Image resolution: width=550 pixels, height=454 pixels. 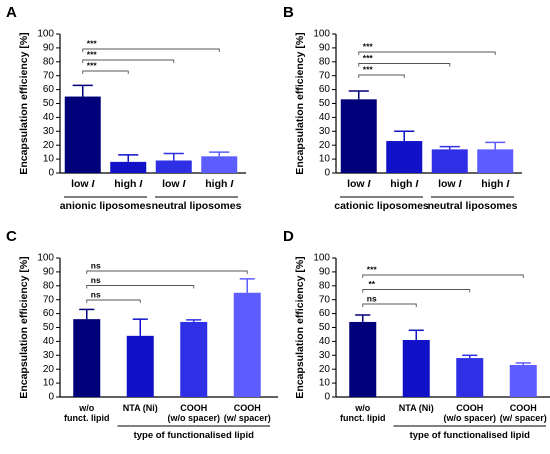 I want to click on group-label: cationic liposomes, so click(x=381, y=206).